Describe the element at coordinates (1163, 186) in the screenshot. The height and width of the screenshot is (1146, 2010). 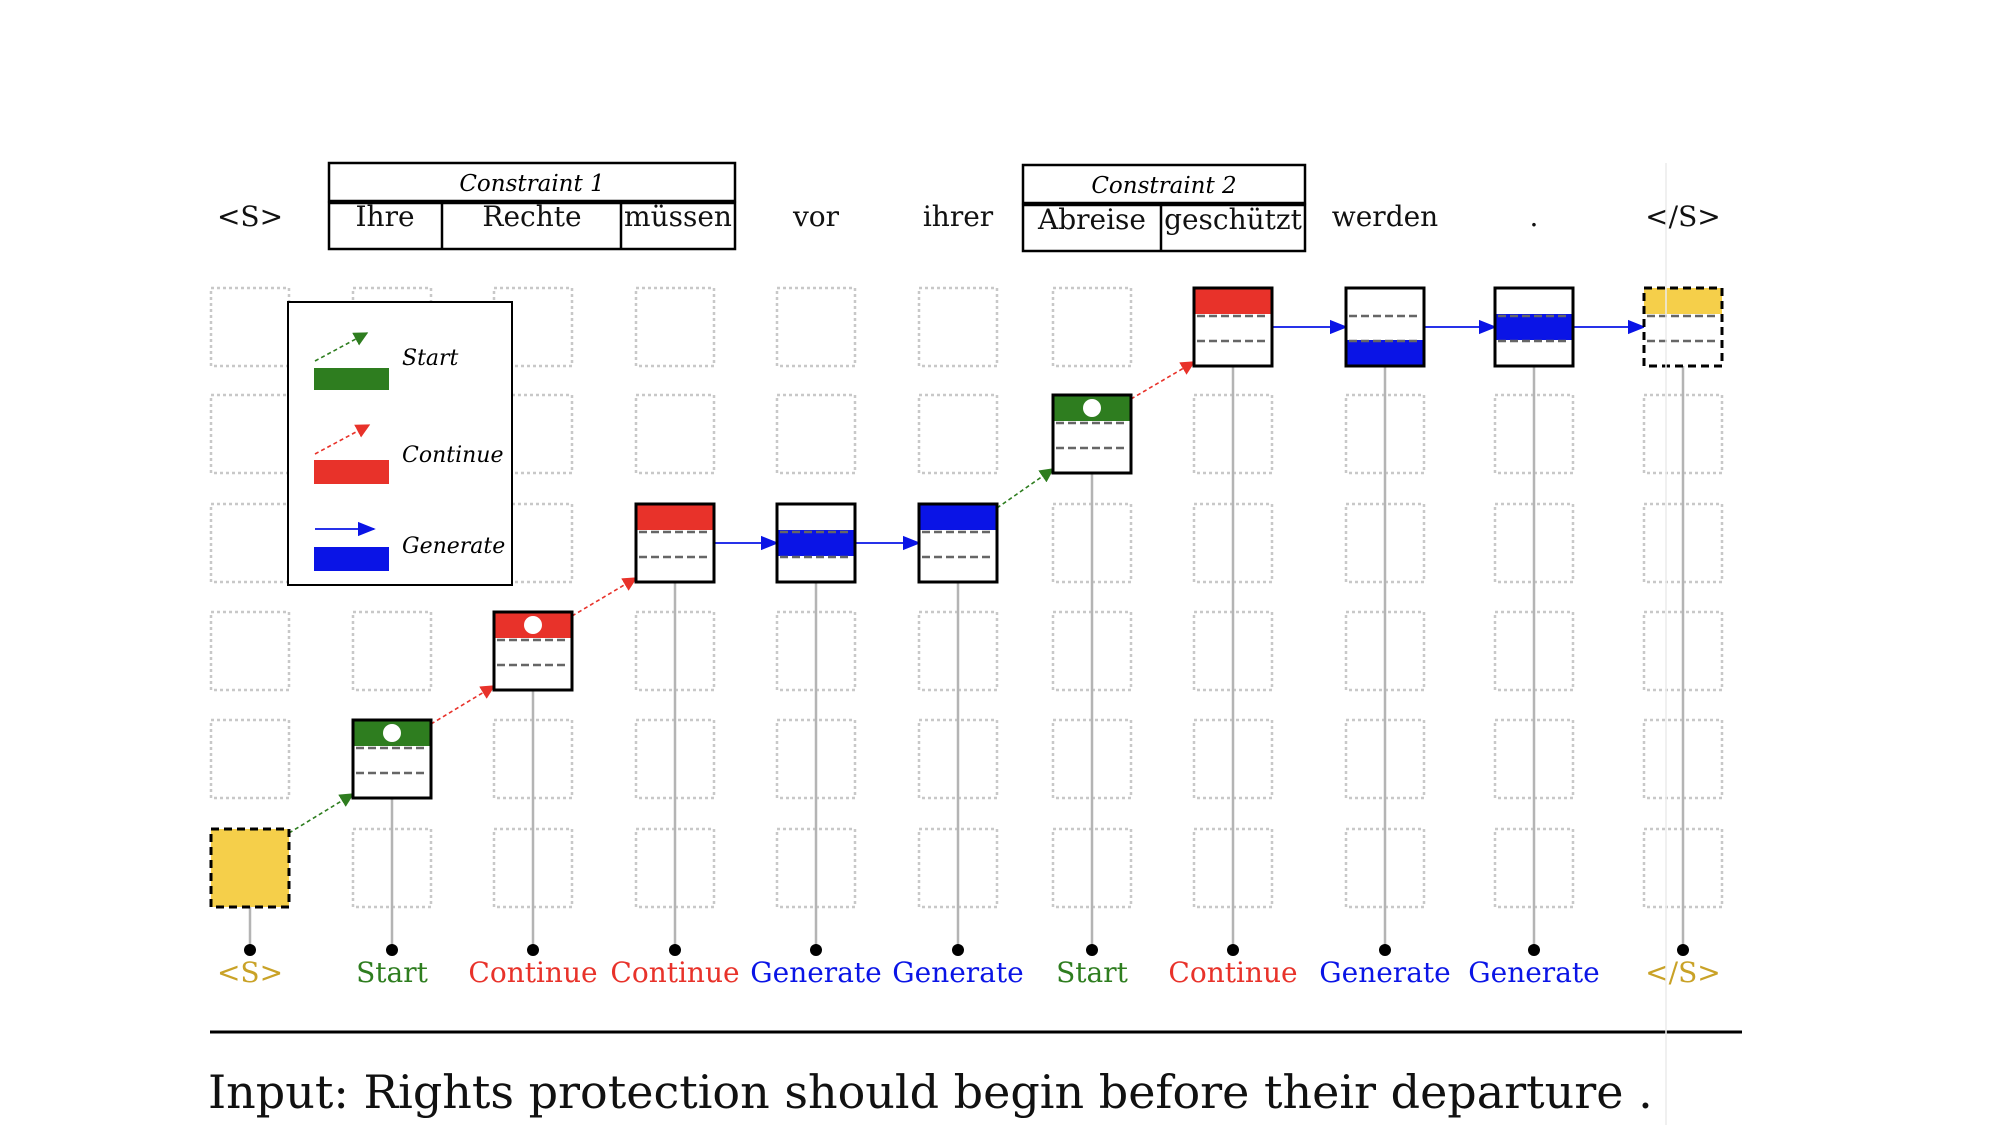
I see `constraint-2-label: Constraint 2` at that location.